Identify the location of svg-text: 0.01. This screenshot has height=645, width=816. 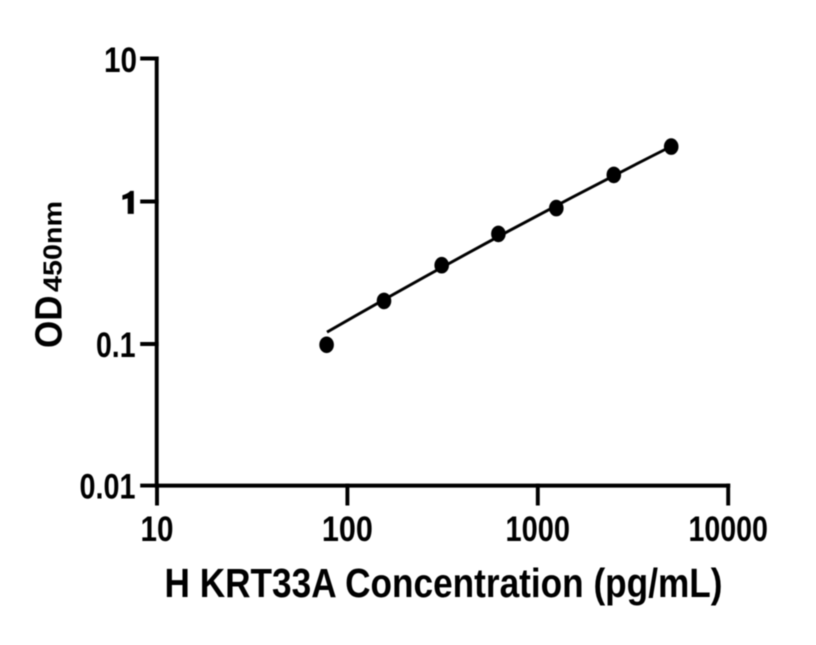
(108, 487).